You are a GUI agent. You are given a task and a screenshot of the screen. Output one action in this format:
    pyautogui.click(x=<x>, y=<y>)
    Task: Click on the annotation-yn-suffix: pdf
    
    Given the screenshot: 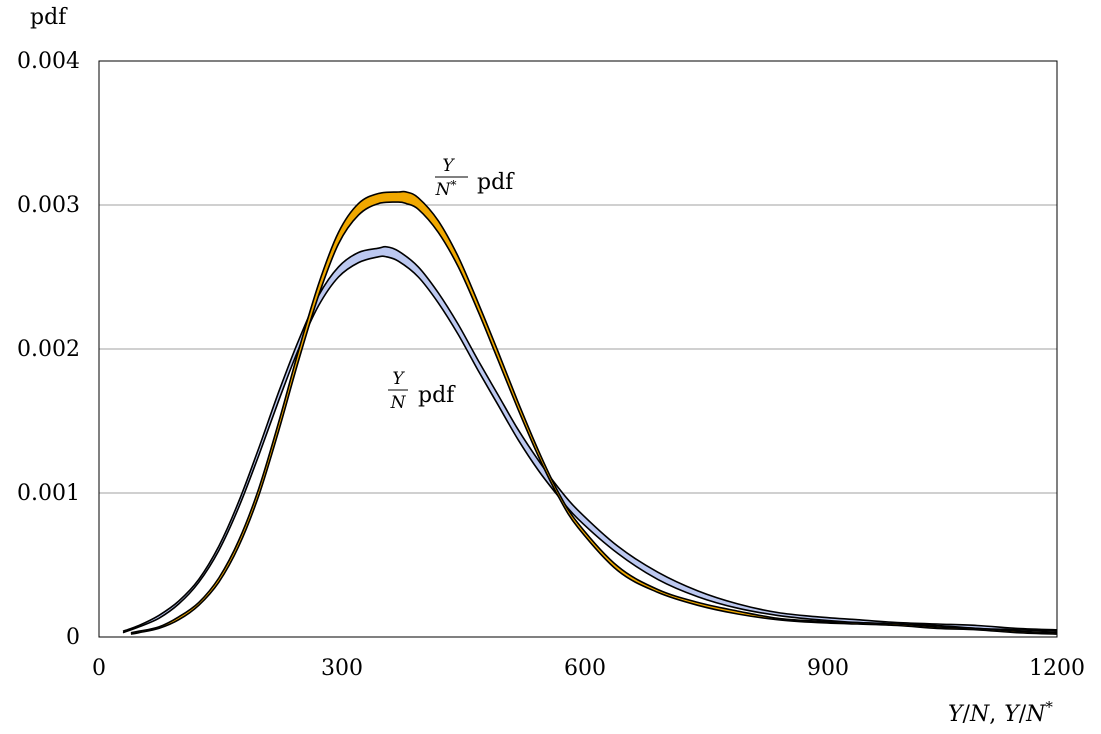 What is the action you would take?
    pyautogui.click(x=437, y=395)
    